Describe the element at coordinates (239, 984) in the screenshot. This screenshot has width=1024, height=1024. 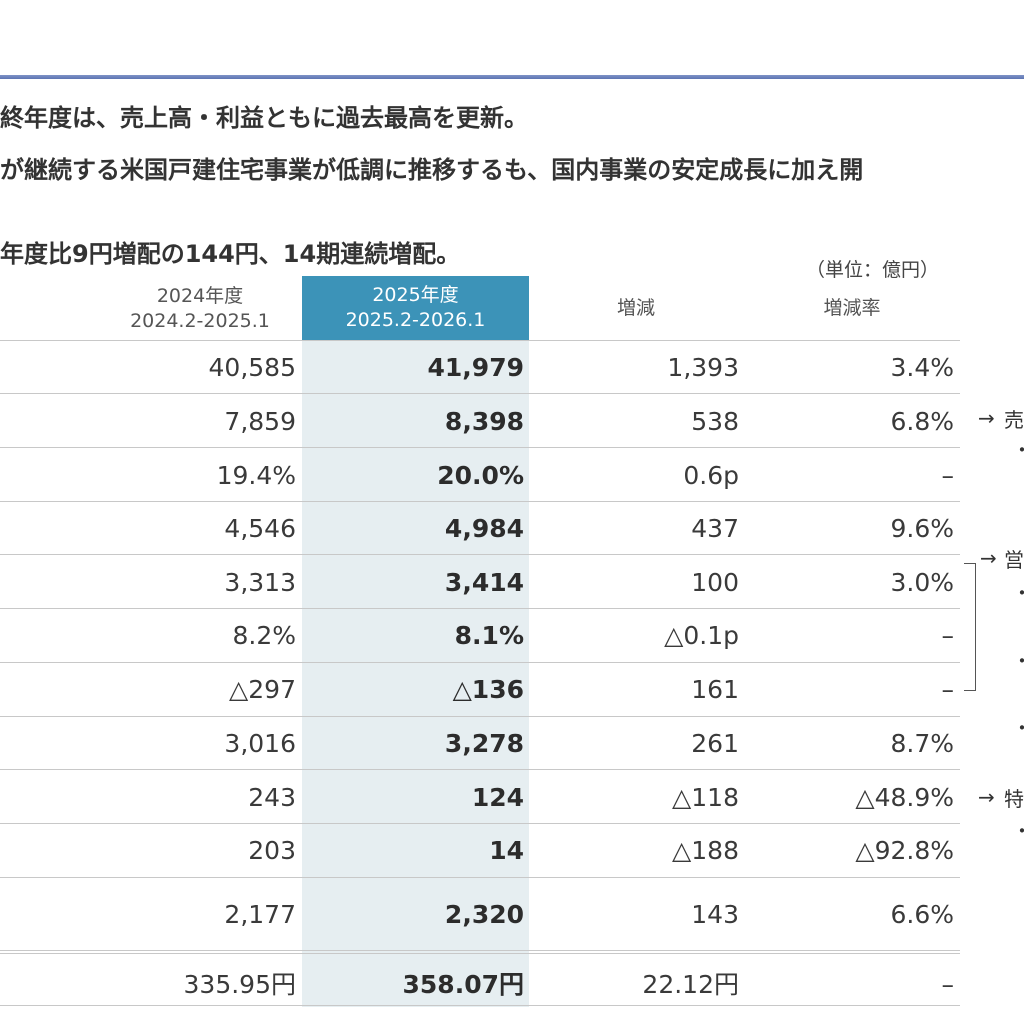
I see `prev-value: 335.95円` at that location.